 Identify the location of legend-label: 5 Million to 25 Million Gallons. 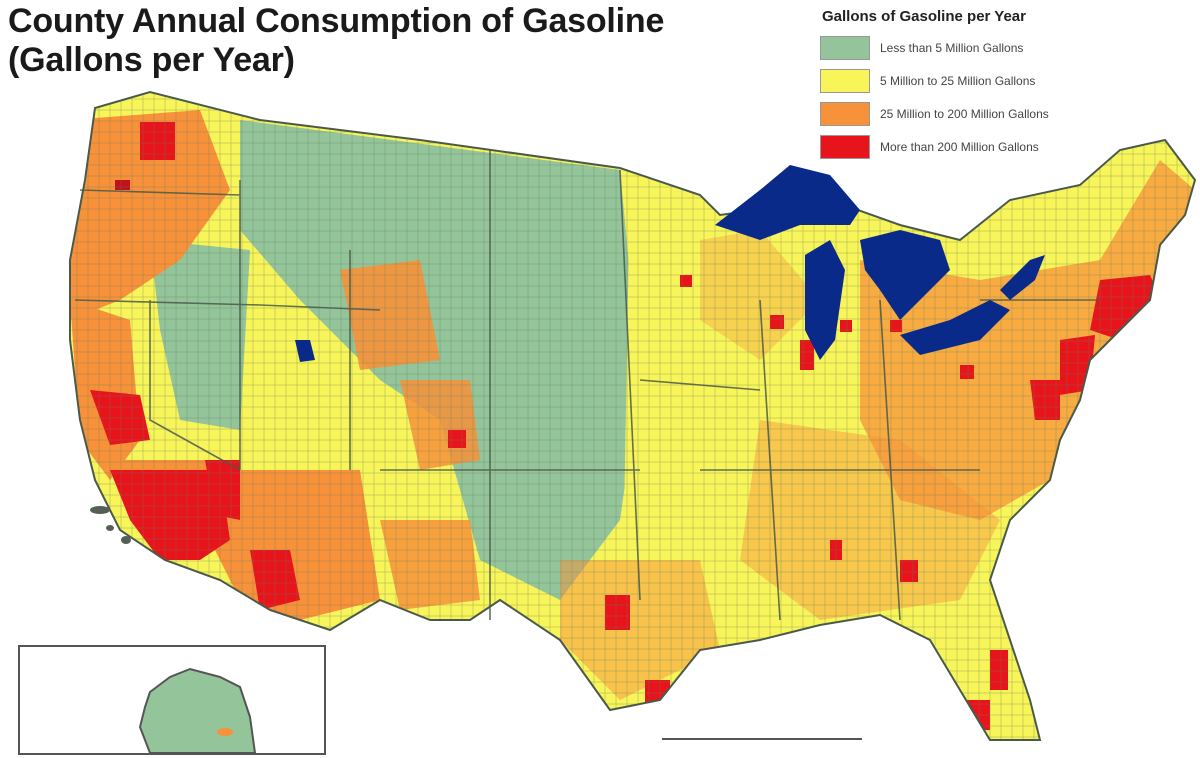
(958, 80).